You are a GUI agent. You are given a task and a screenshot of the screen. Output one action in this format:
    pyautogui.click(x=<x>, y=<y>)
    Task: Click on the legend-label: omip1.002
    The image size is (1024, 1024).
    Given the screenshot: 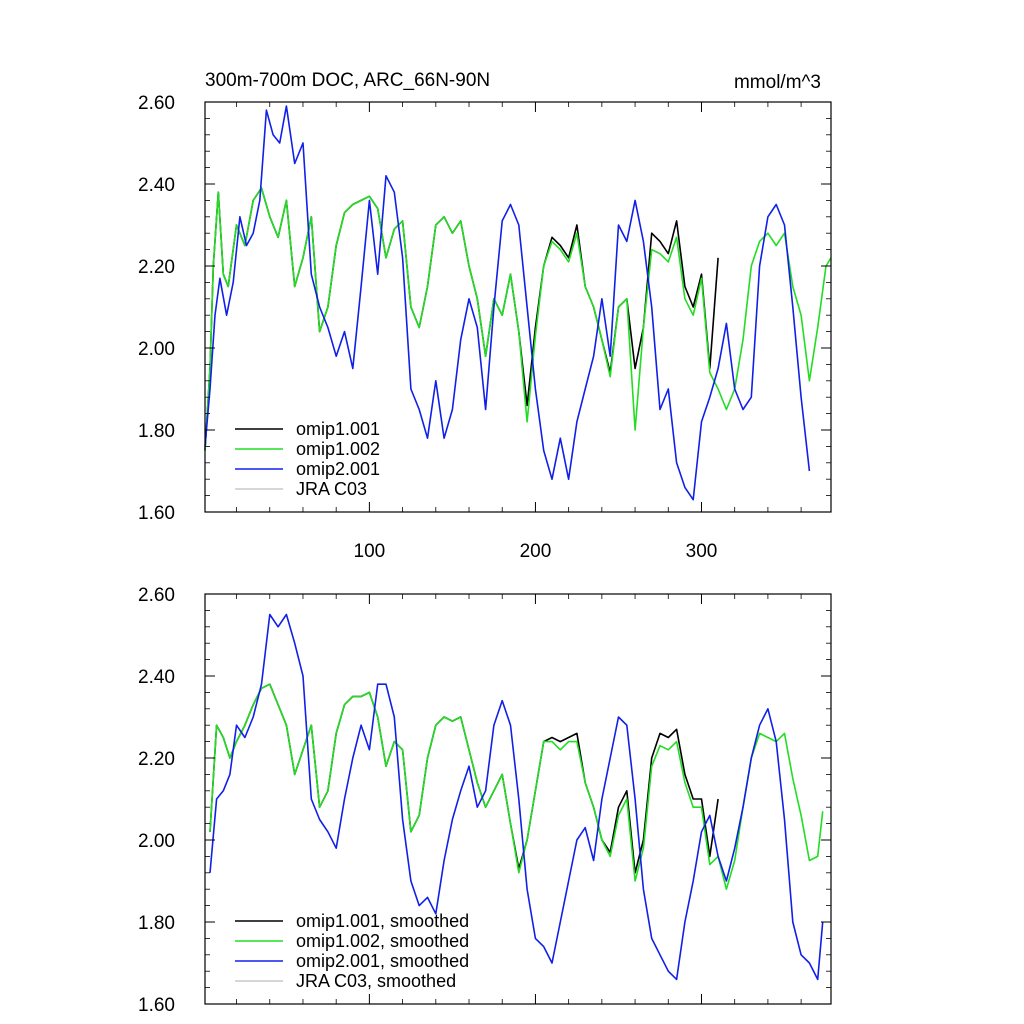 What is the action you would take?
    pyautogui.click(x=338, y=449)
    